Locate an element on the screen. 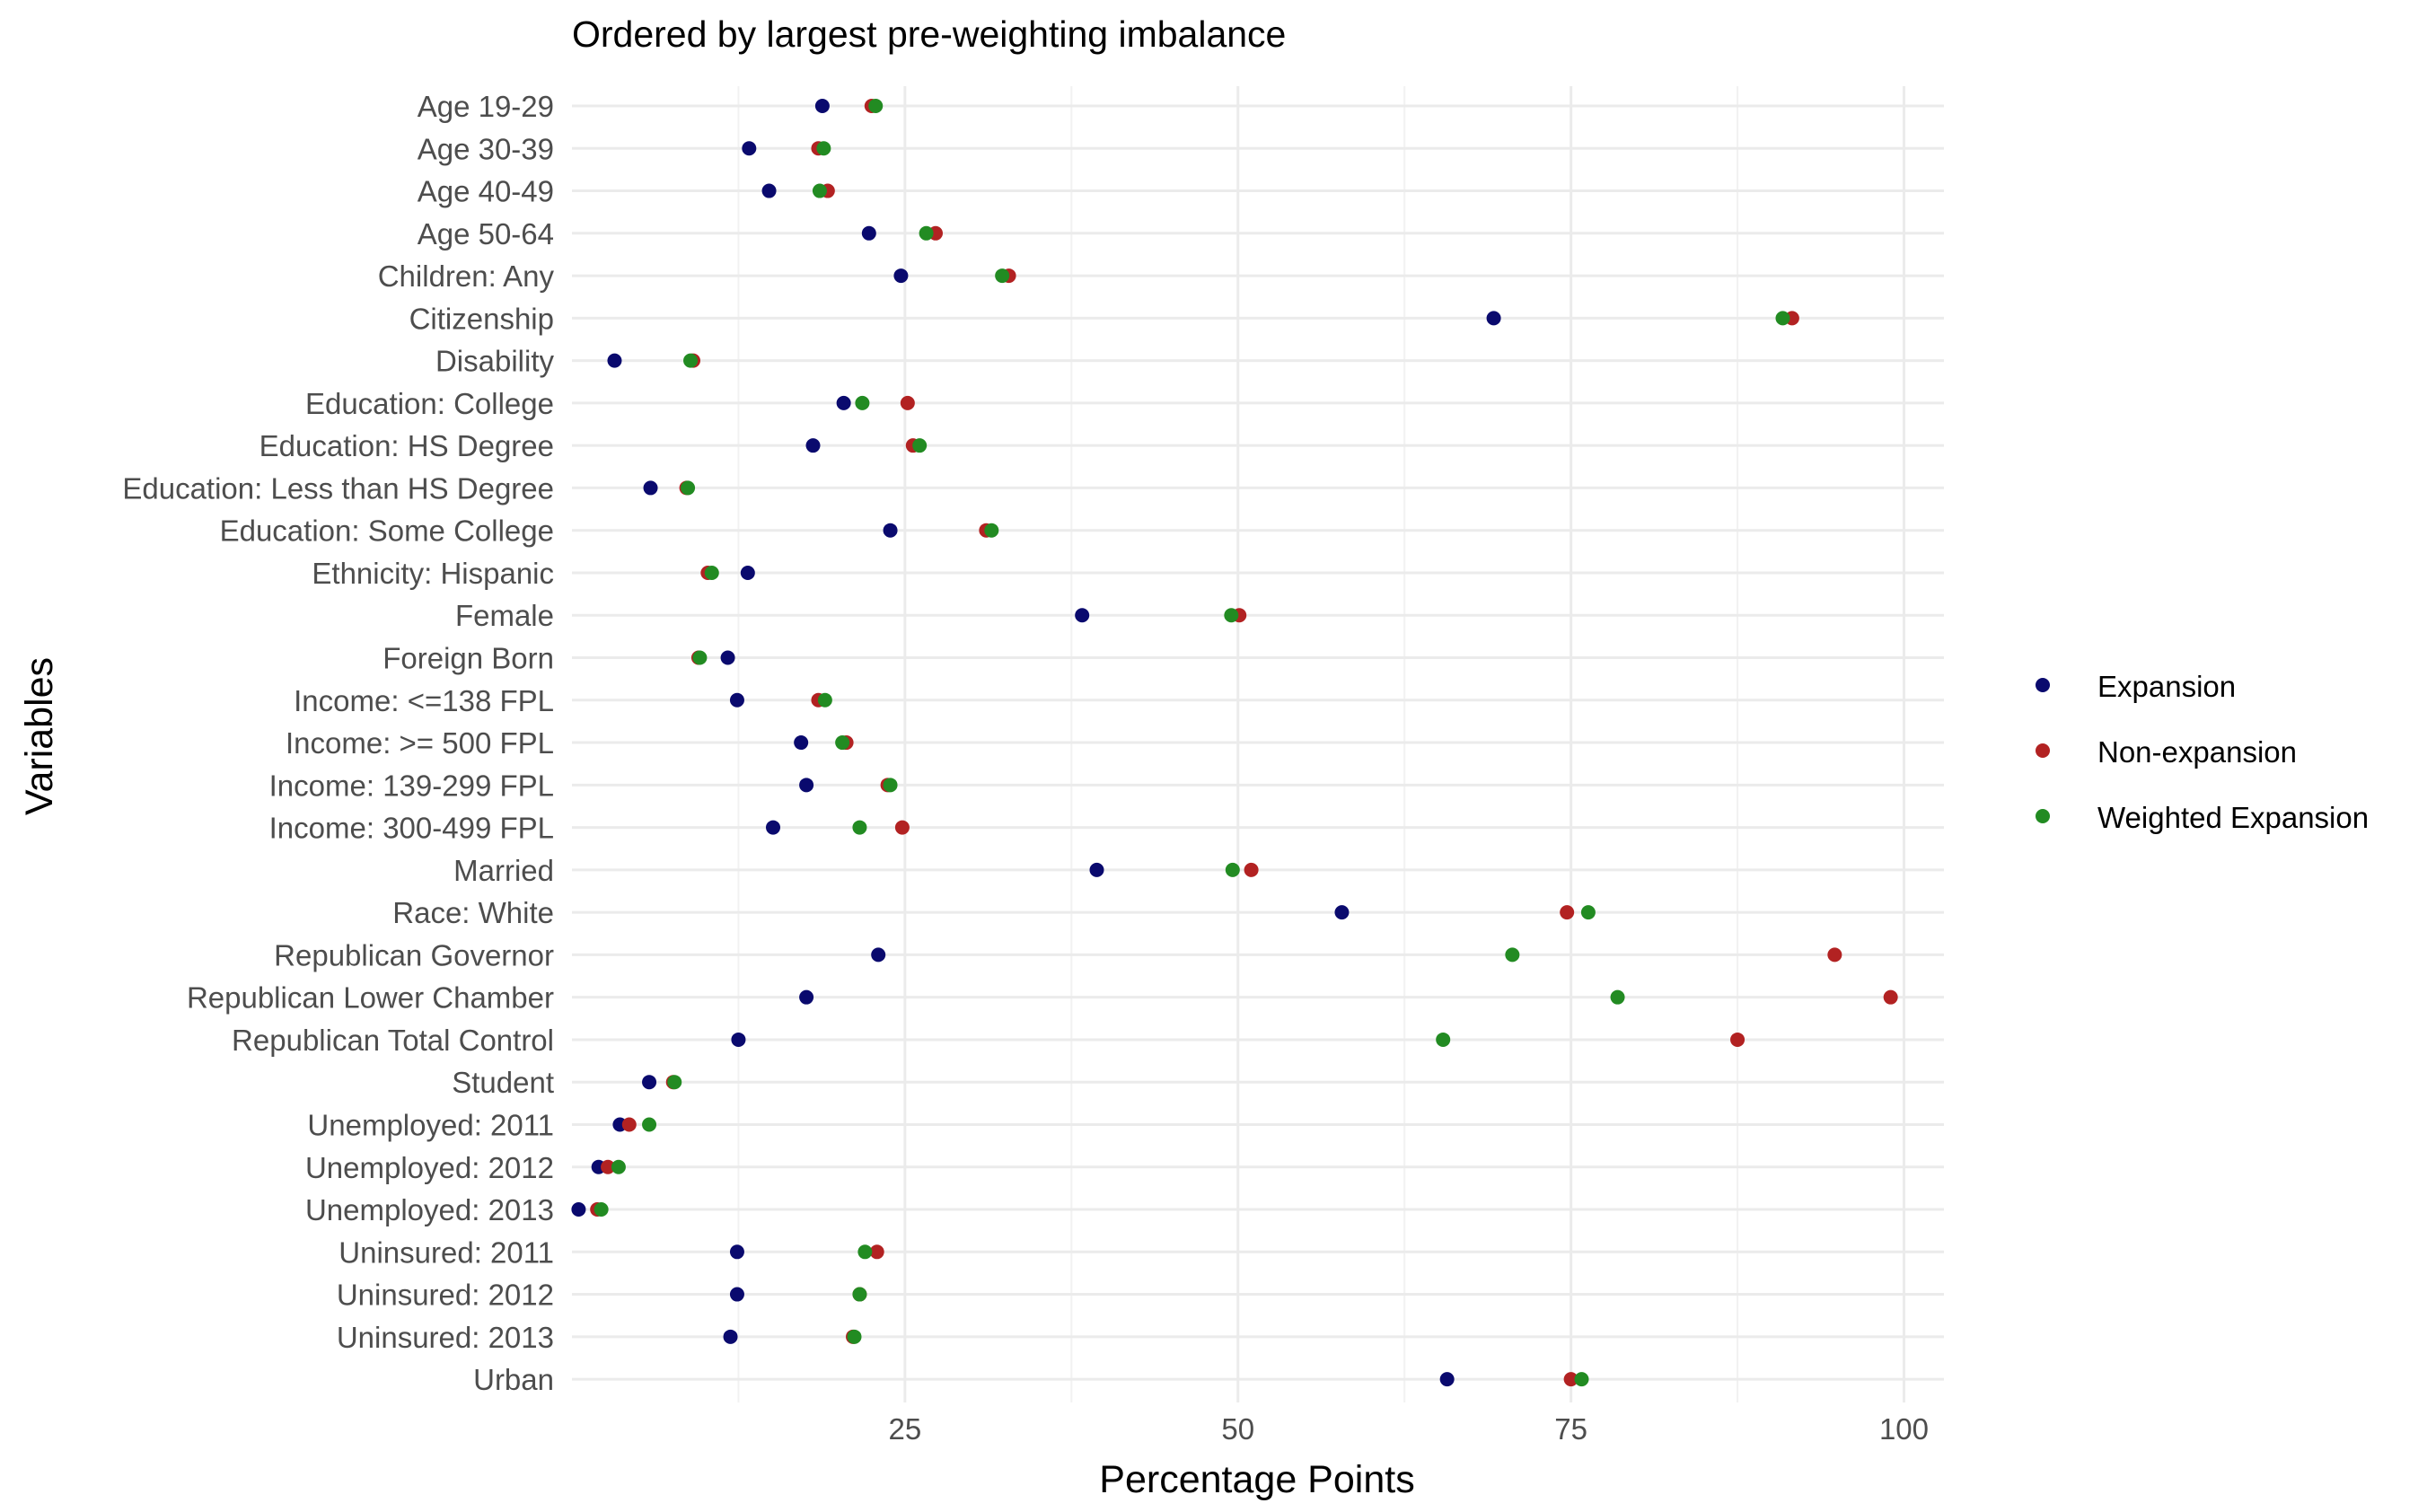 The height and width of the screenshot is (1512, 2427). y-tick-label: Republican Lower Chamber is located at coordinates (370, 998).